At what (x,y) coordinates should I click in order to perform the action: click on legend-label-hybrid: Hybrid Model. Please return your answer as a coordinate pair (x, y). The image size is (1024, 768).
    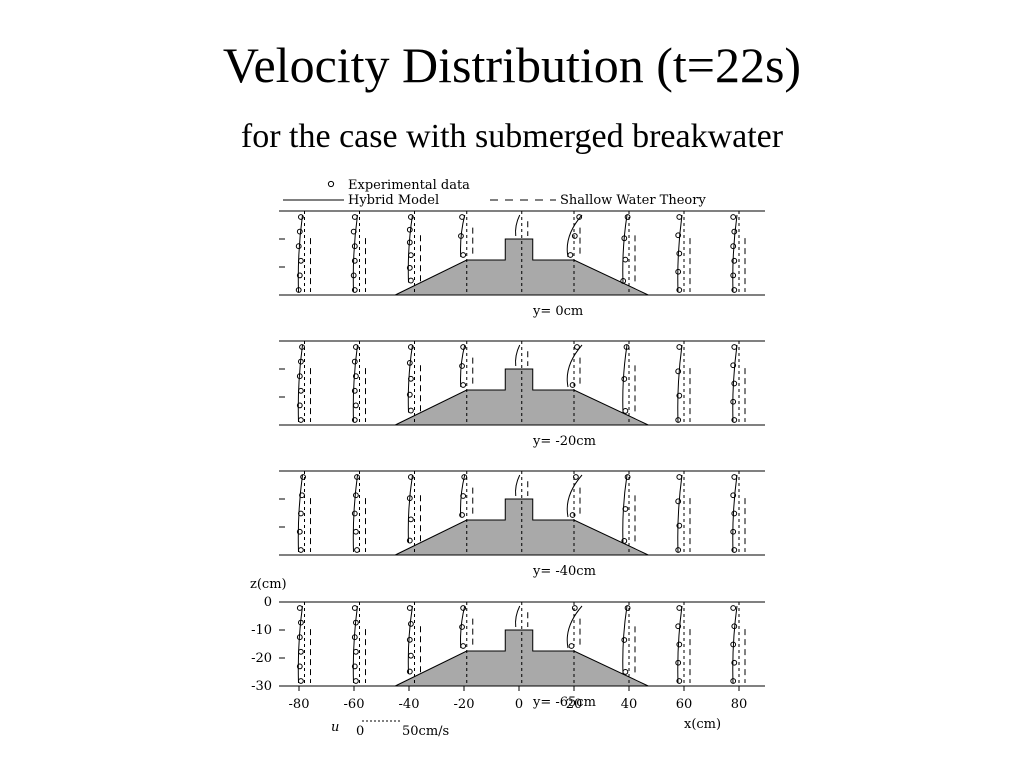
    Looking at the image, I should click on (393, 200).